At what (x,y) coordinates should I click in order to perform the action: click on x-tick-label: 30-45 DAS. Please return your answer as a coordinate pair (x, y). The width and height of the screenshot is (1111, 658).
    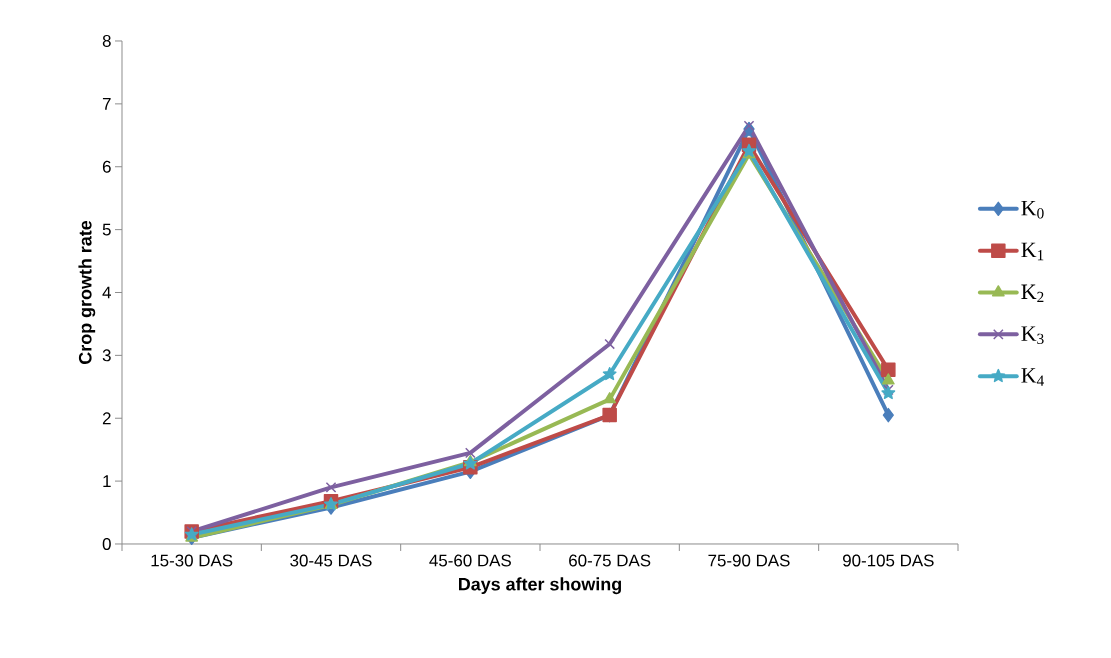
    Looking at the image, I should click on (331, 560).